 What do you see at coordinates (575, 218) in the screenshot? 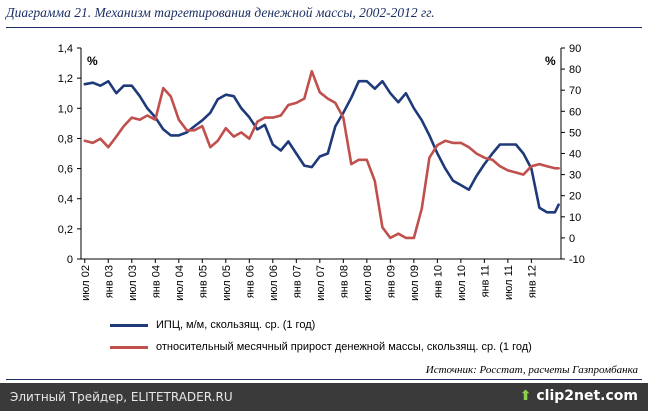
I see `right-tick-label: 10` at bounding box center [575, 218].